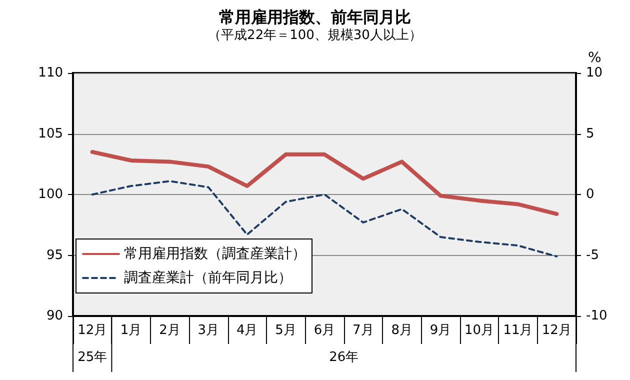  Describe the element at coordinates (54, 255) in the screenshot. I see `y-tick-label: 95` at that location.